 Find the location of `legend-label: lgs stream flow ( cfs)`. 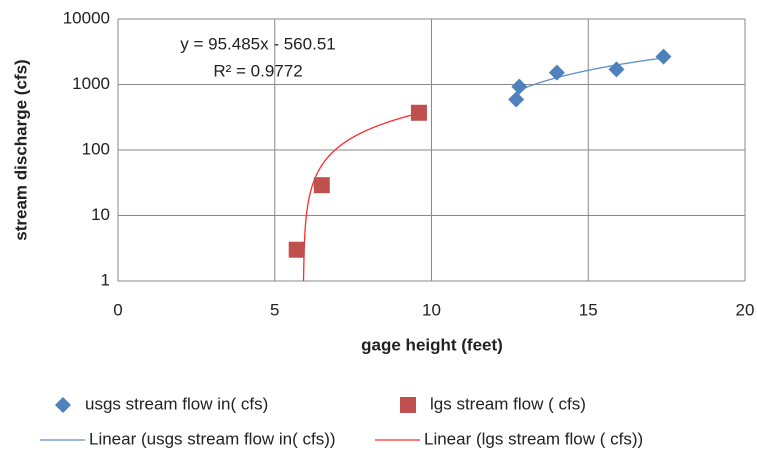

legend-label: lgs stream flow ( cfs) is located at coordinates (508, 403).